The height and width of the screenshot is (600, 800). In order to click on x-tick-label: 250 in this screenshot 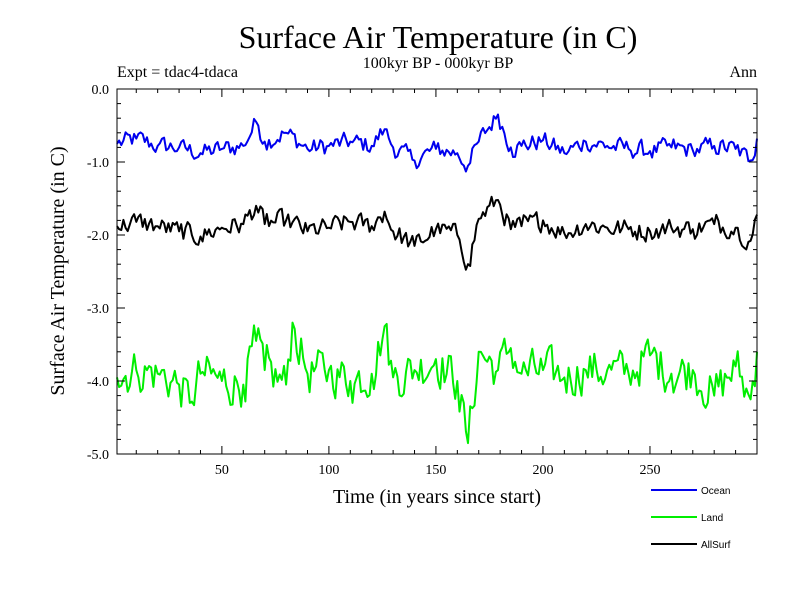, I will do `click(649, 470)`.